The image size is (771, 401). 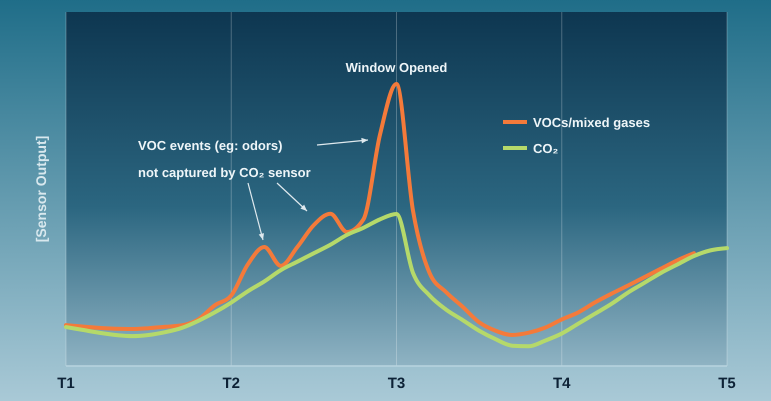 What do you see at coordinates (397, 67) in the screenshot?
I see `text: Window Opened` at bounding box center [397, 67].